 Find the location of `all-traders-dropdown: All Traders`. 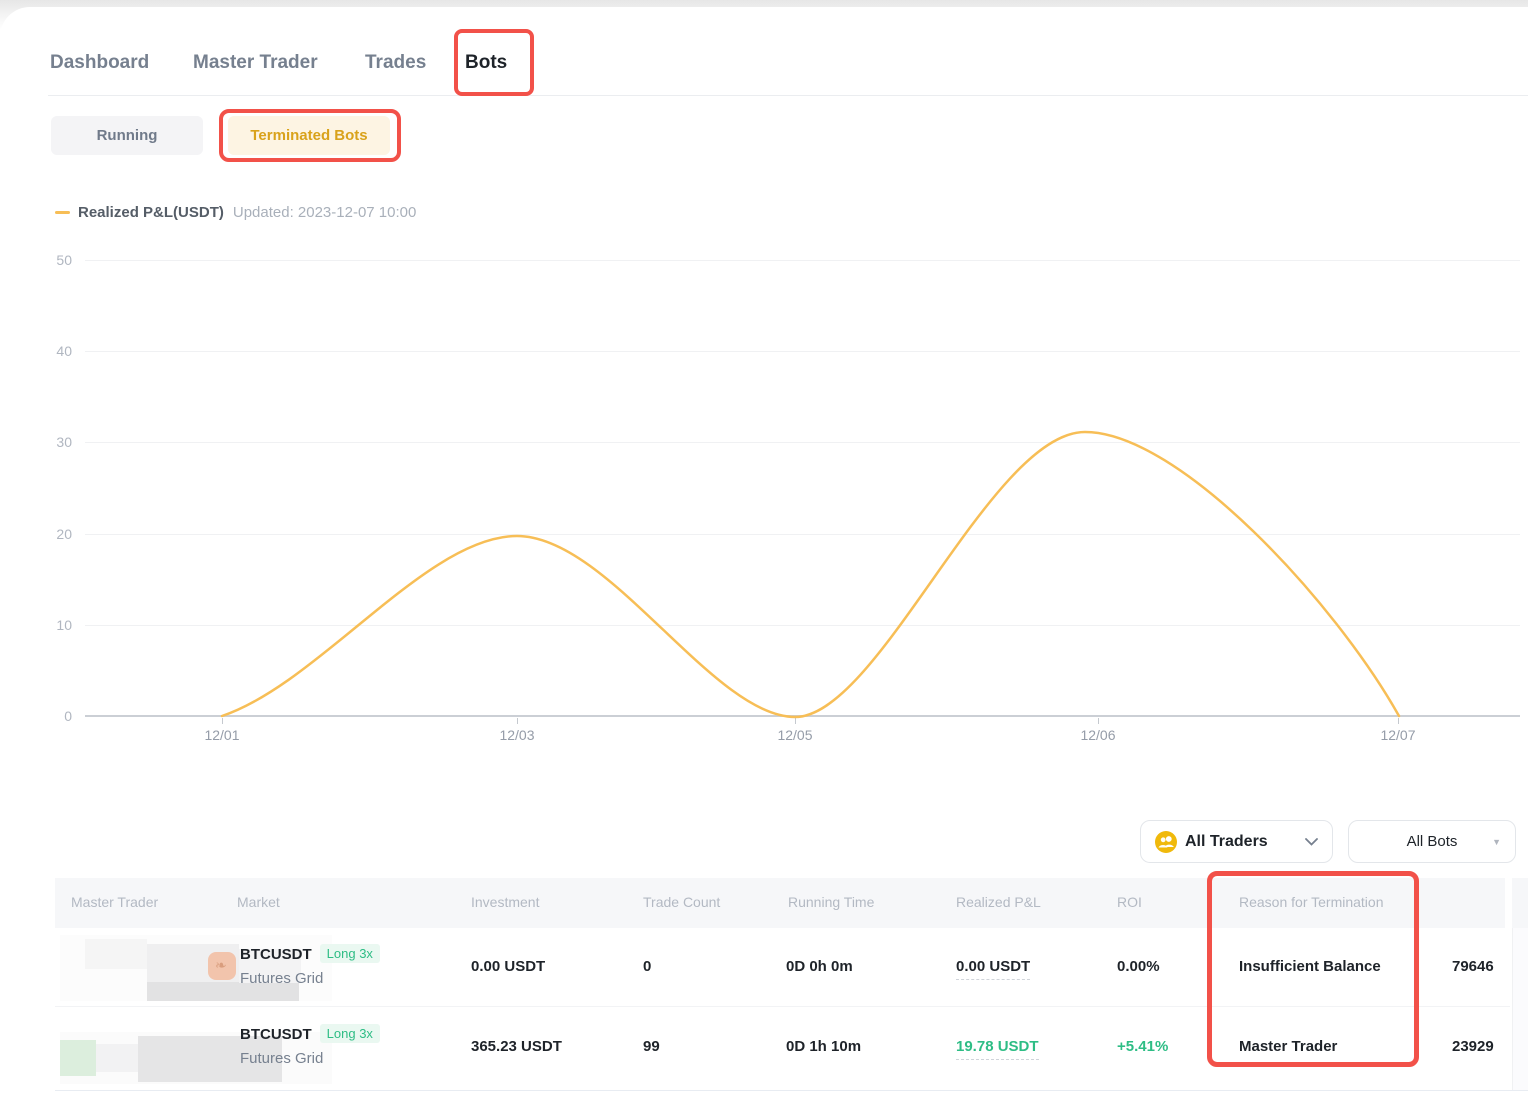

all-traders-dropdown: All Traders is located at coordinates (1236, 841).